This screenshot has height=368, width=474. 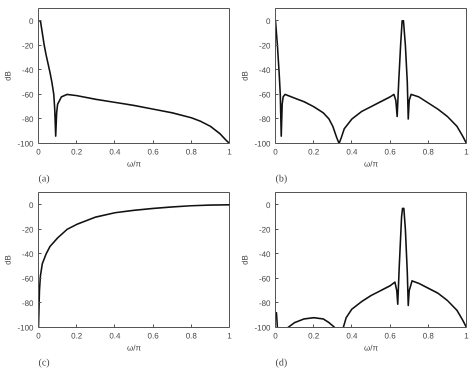 I want to click on text: (a), so click(x=44, y=179).